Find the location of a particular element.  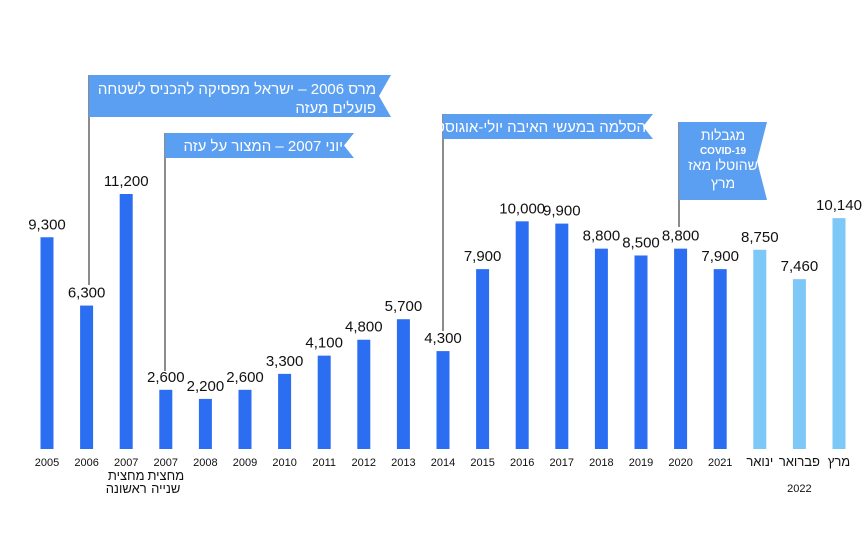

x-tick-label: 2018 is located at coordinates (601, 463).